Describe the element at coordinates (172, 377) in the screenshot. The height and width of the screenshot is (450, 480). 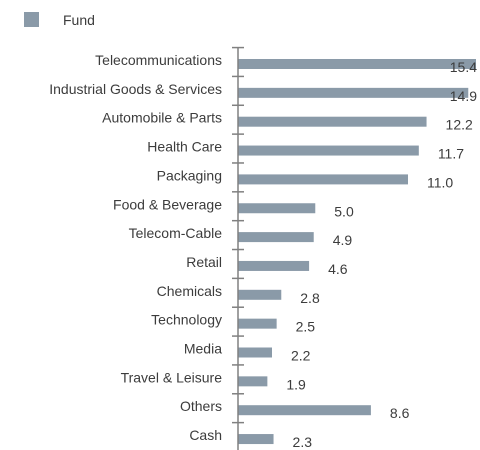
I see `category-label-travel-and-leisure: Travel & Leisure` at that location.